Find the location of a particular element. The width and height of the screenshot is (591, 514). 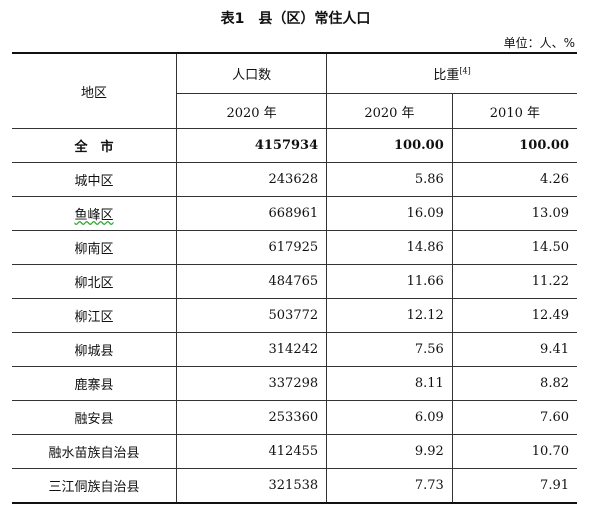

share-2010-cell: 10.70 is located at coordinates (514, 451).